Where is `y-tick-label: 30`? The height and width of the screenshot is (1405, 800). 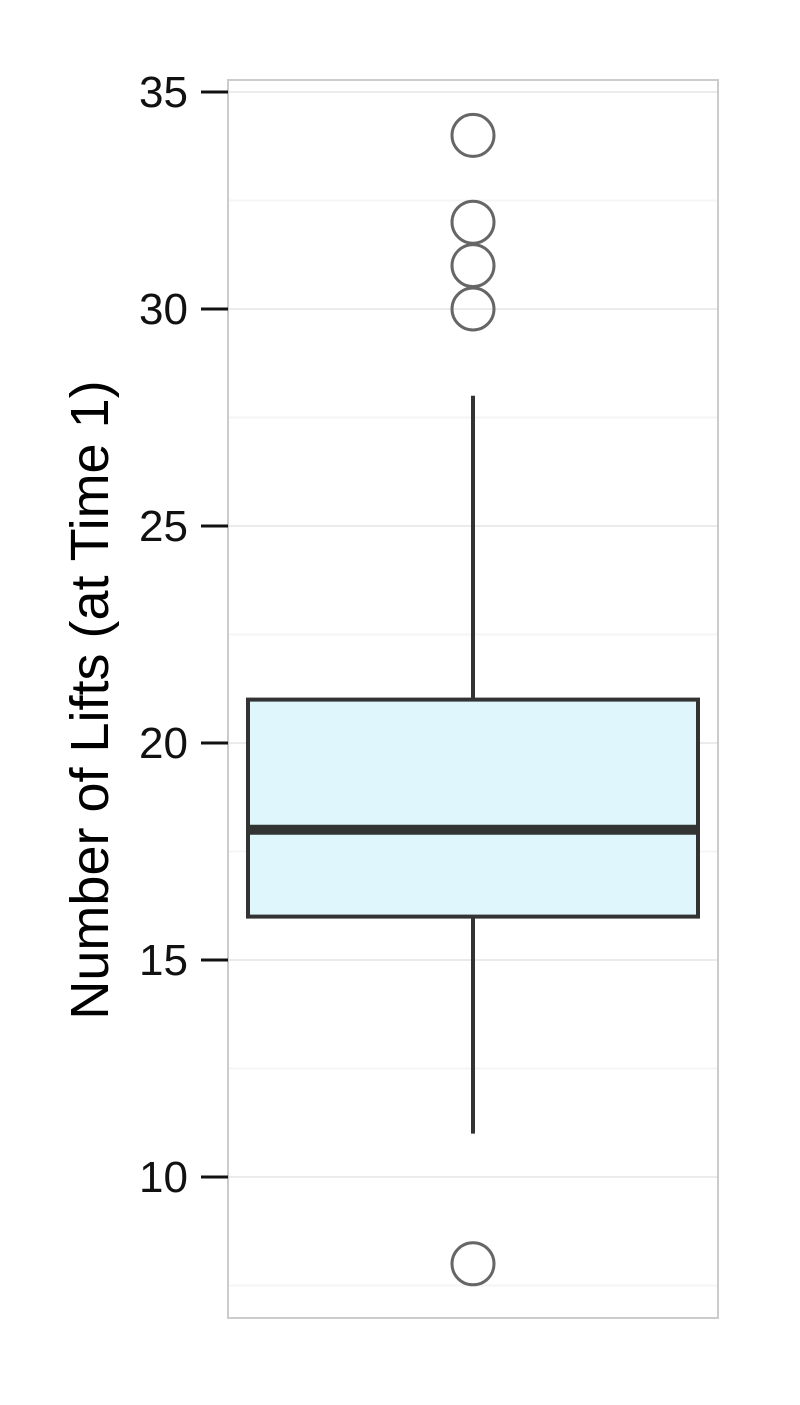 y-tick-label: 30 is located at coordinates (163, 309).